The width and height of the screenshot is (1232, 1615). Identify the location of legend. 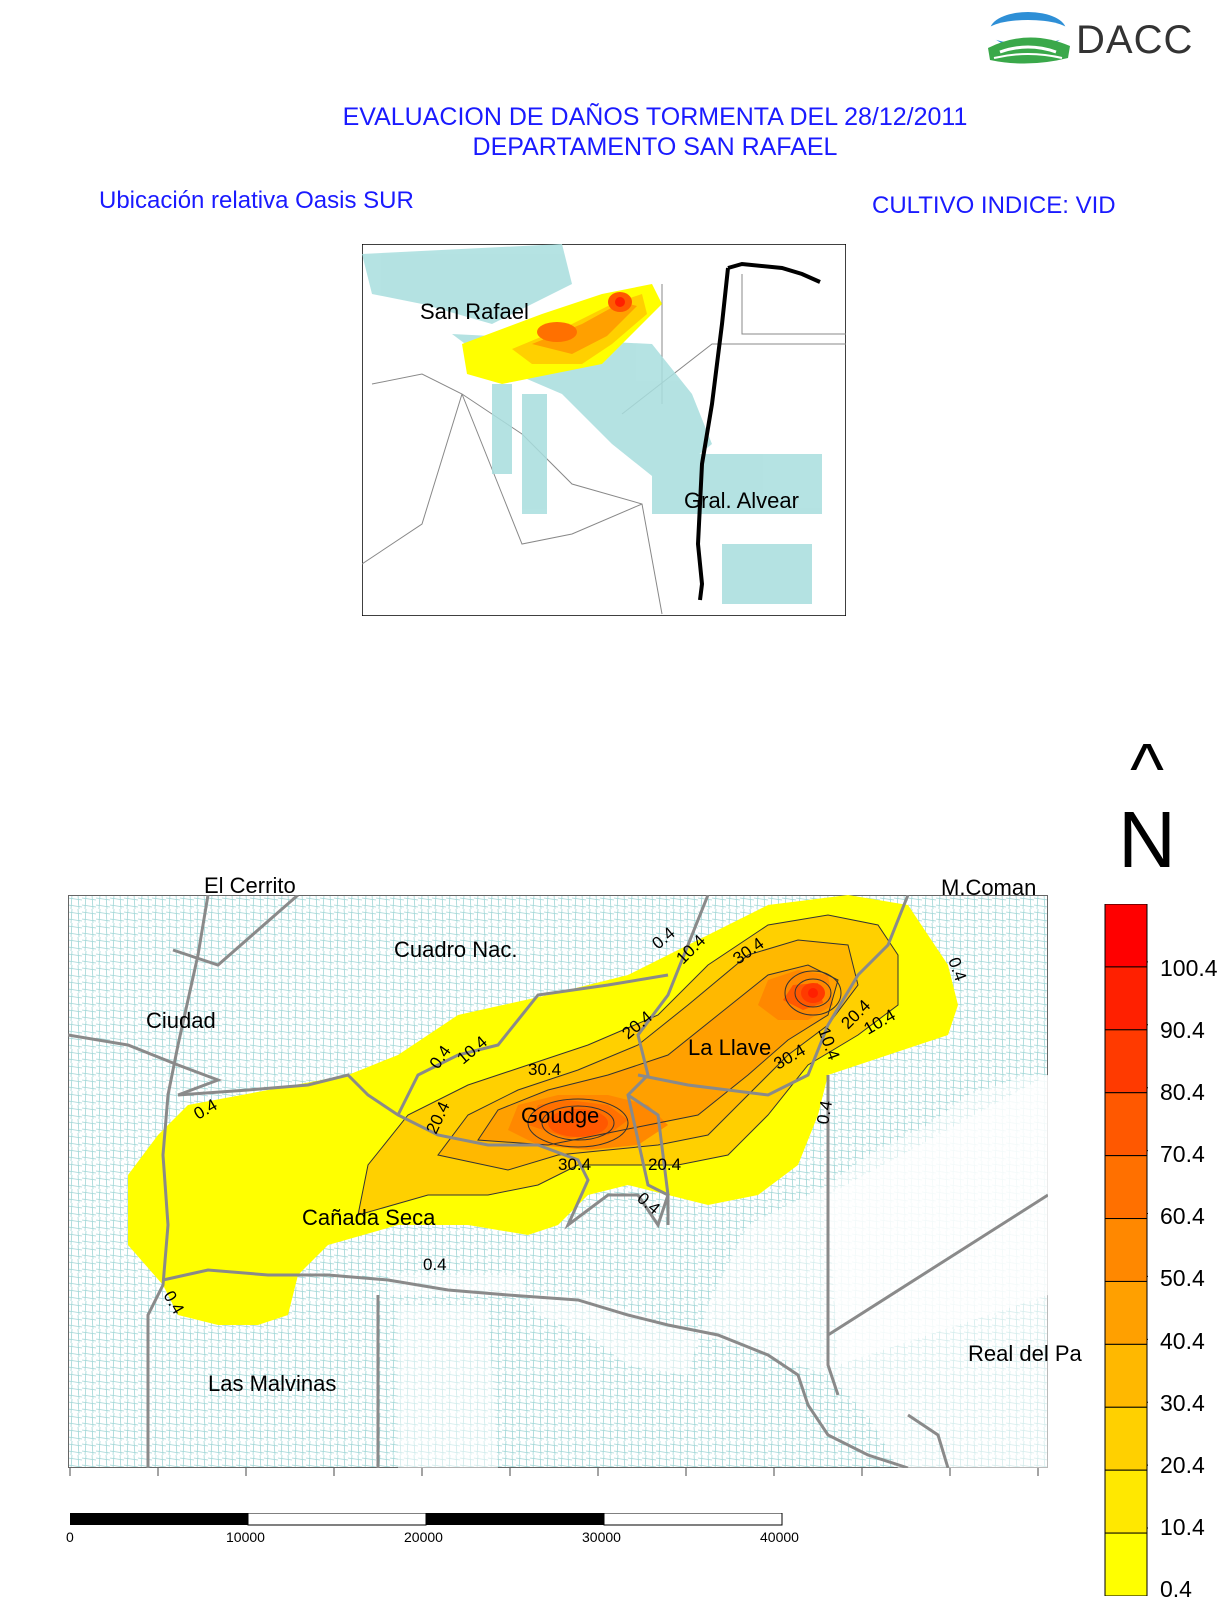
(1168, 1259).